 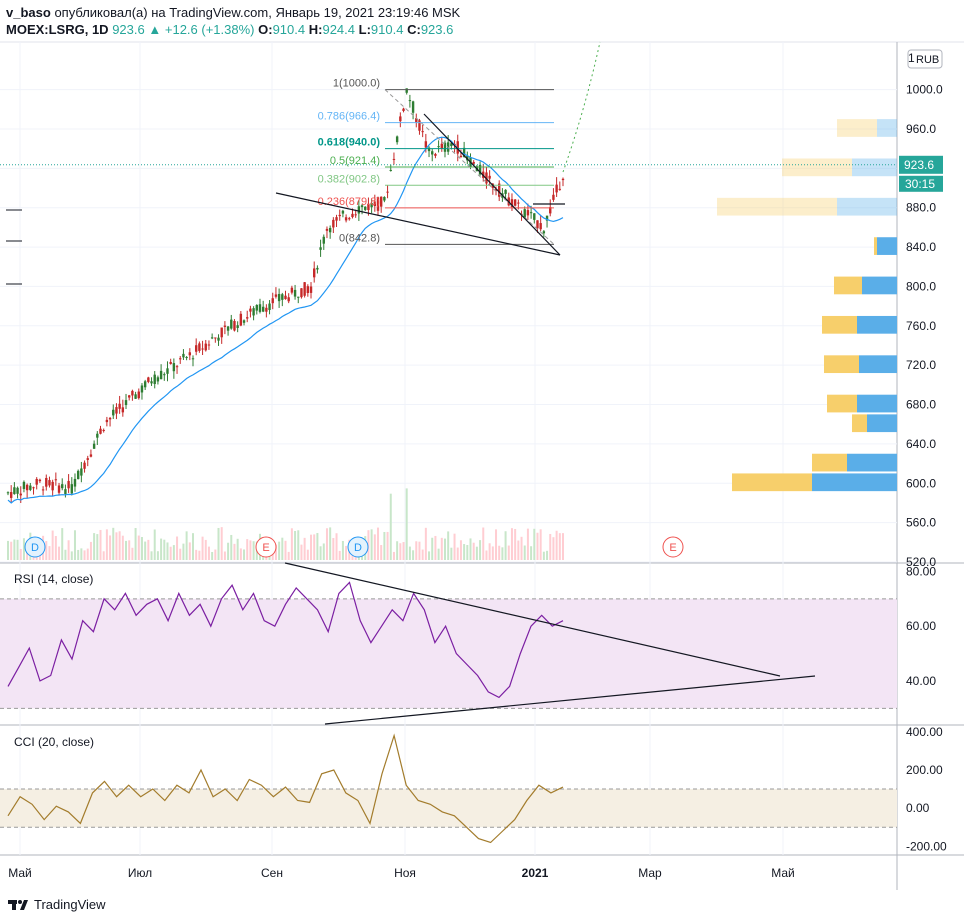 What do you see at coordinates (272, 873) in the screenshot?
I see `x-tick-label: Сен` at bounding box center [272, 873].